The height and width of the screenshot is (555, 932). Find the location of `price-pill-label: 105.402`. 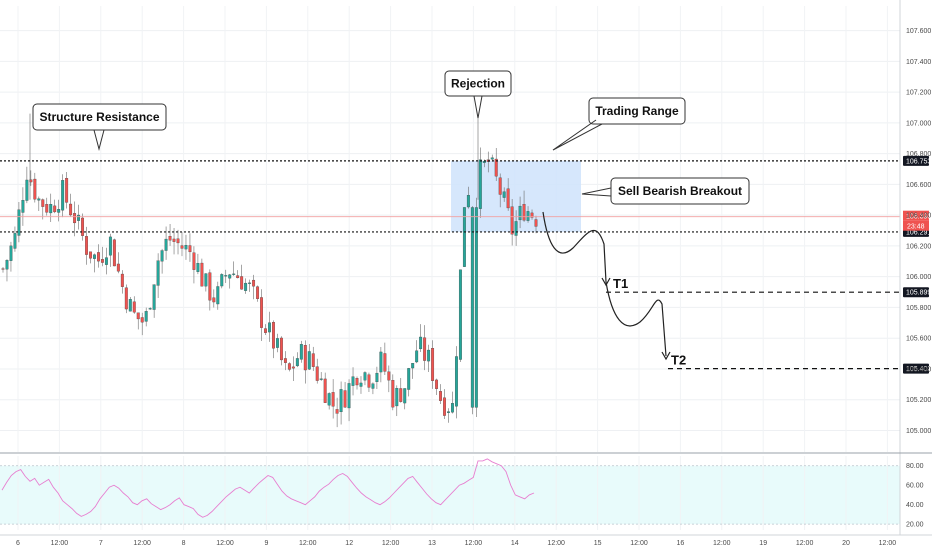

price-pill-label: 105.402 is located at coordinates (918, 369).